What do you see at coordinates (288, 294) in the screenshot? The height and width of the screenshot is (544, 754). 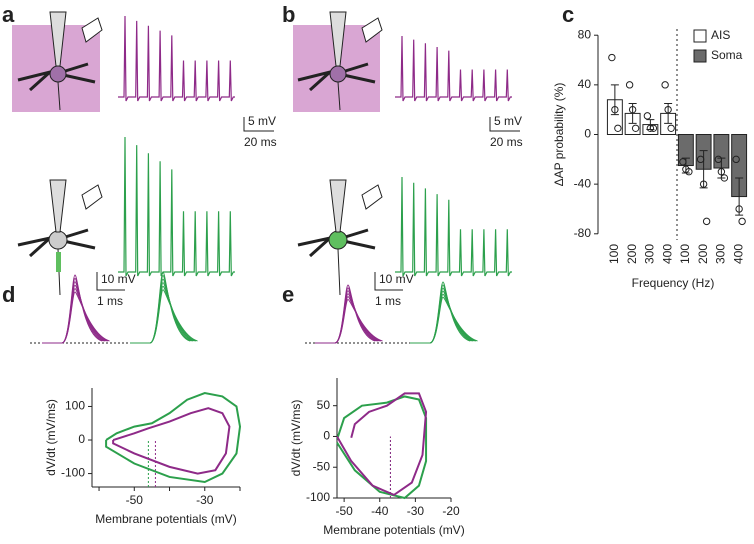 I see `panel-label: e` at bounding box center [288, 294].